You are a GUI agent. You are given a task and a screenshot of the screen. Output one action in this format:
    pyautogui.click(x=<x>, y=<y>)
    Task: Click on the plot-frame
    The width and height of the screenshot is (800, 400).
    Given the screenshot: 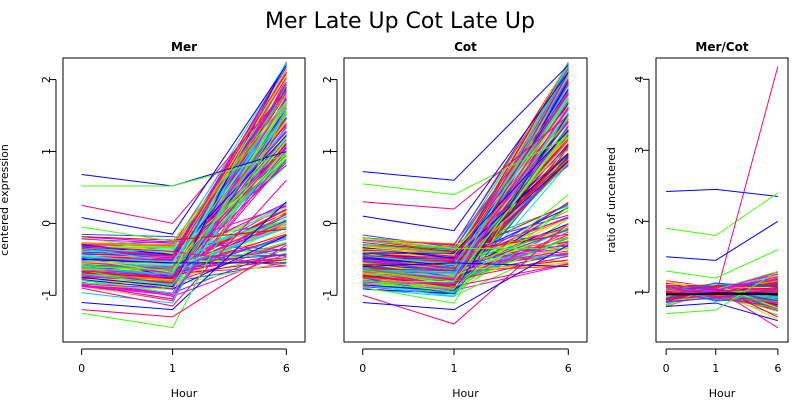 What is the action you would take?
    pyautogui.click(x=722, y=200)
    